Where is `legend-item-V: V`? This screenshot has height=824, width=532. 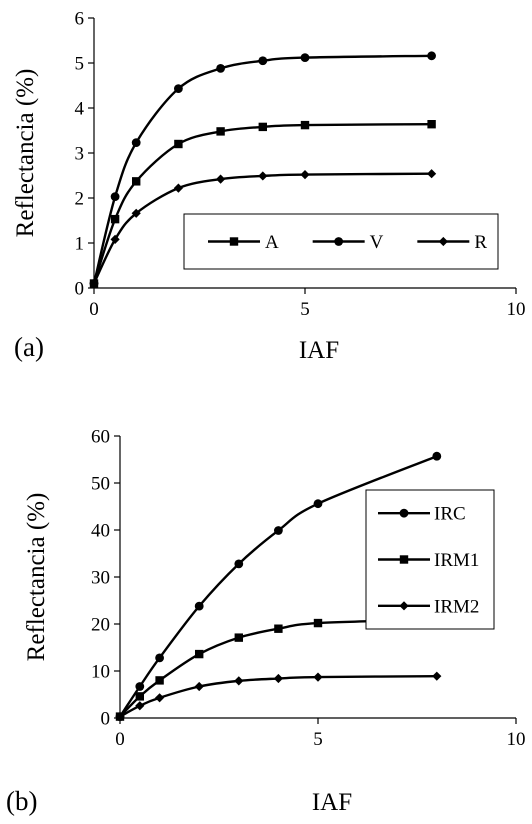
legend-item-V: V is located at coordinates (348, 242).